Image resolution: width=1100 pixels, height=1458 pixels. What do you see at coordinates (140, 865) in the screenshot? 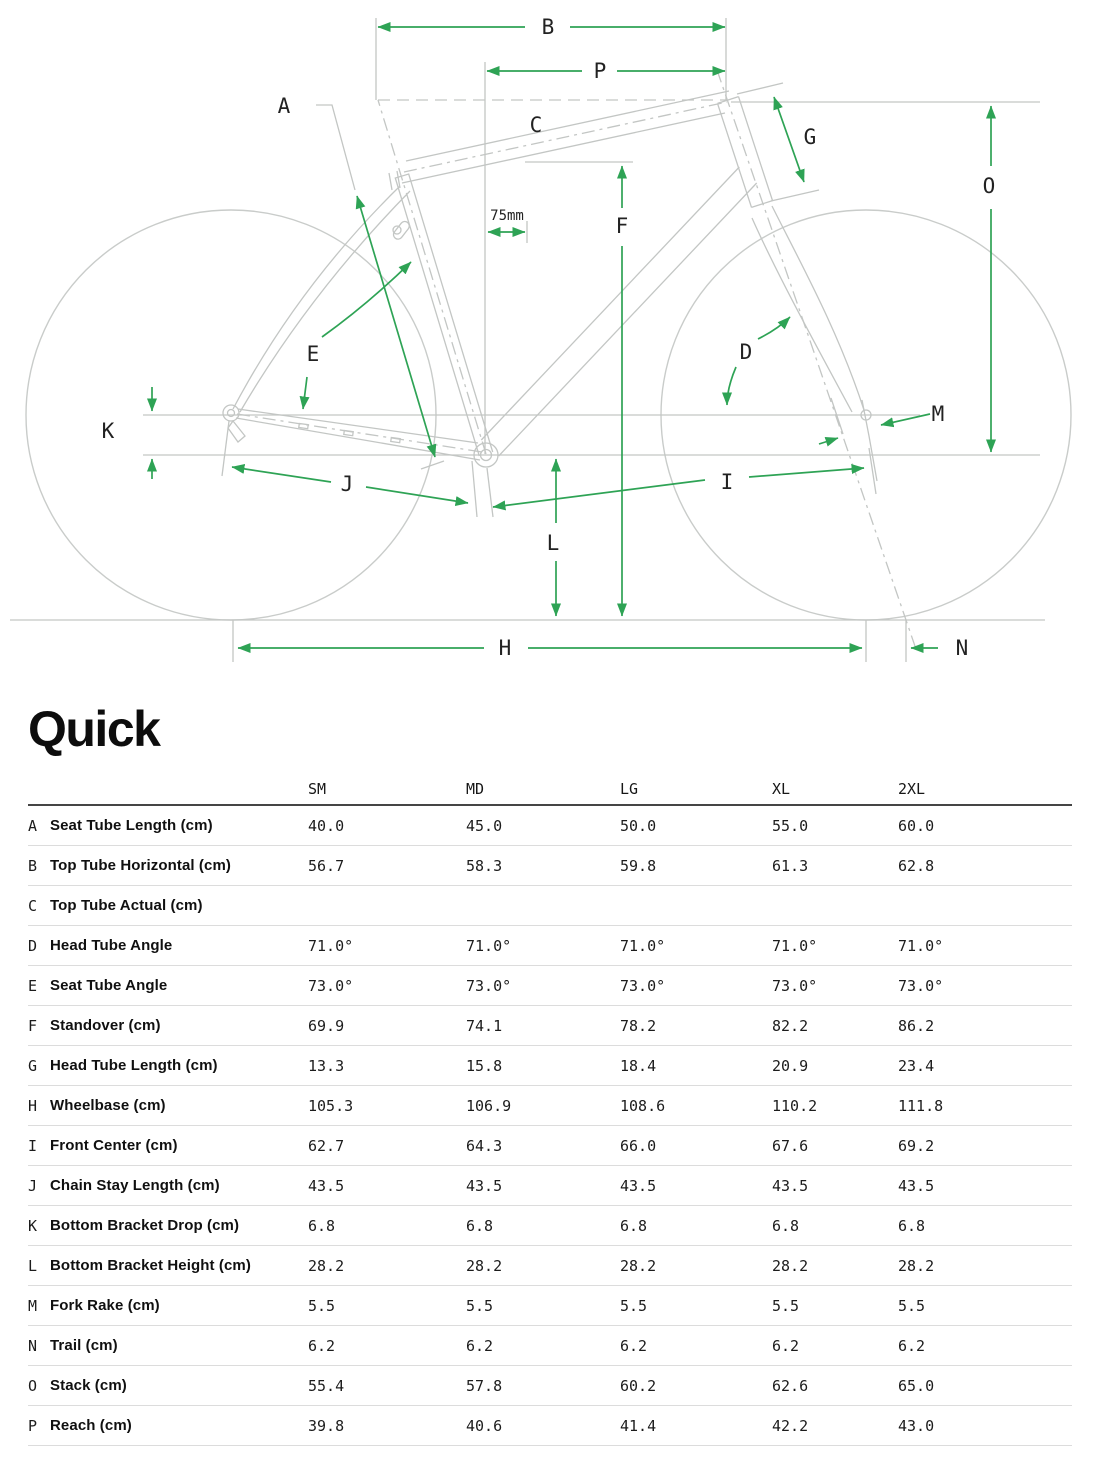
I see `row-dimension-label: Top Tube Horizontal (cm)` at bounding box center [140, 865].